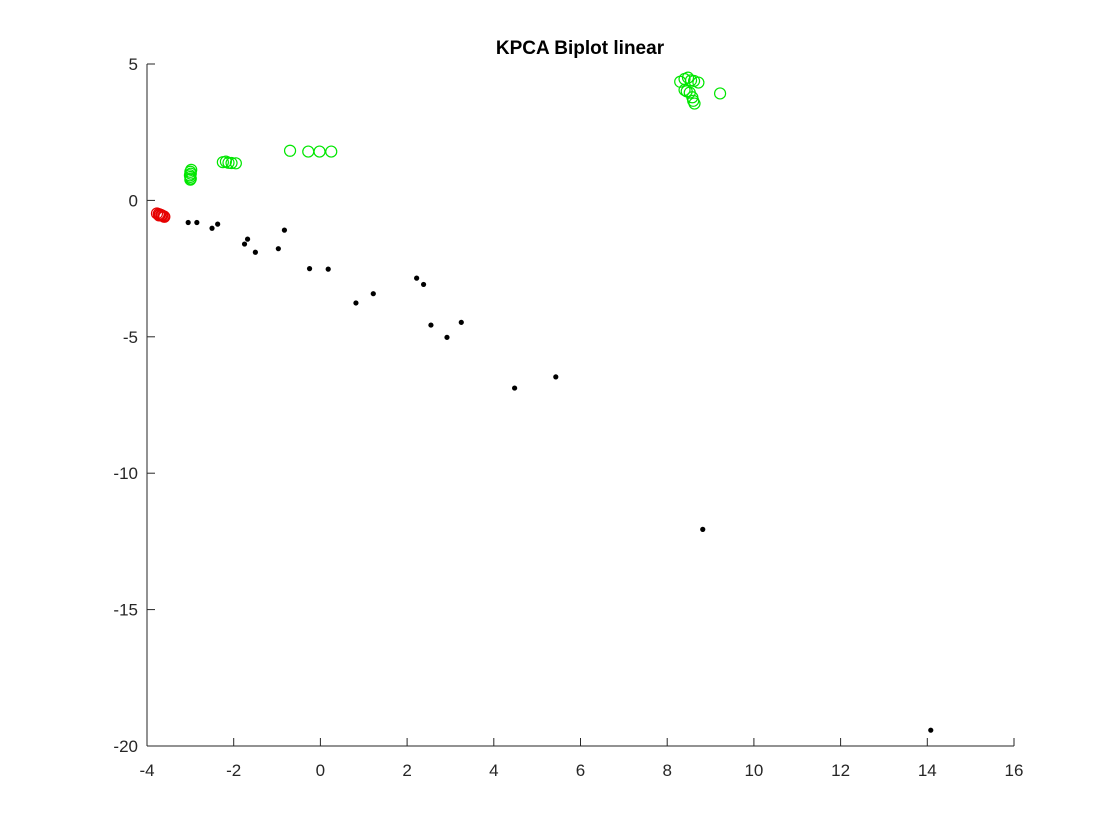 Image resolution: width=1120 pixels, height=840 pixels. What do you see at coordinates (493, 770) in the screenshot?
I see `x-tick-label: 4` at bounding box center [493, 770].